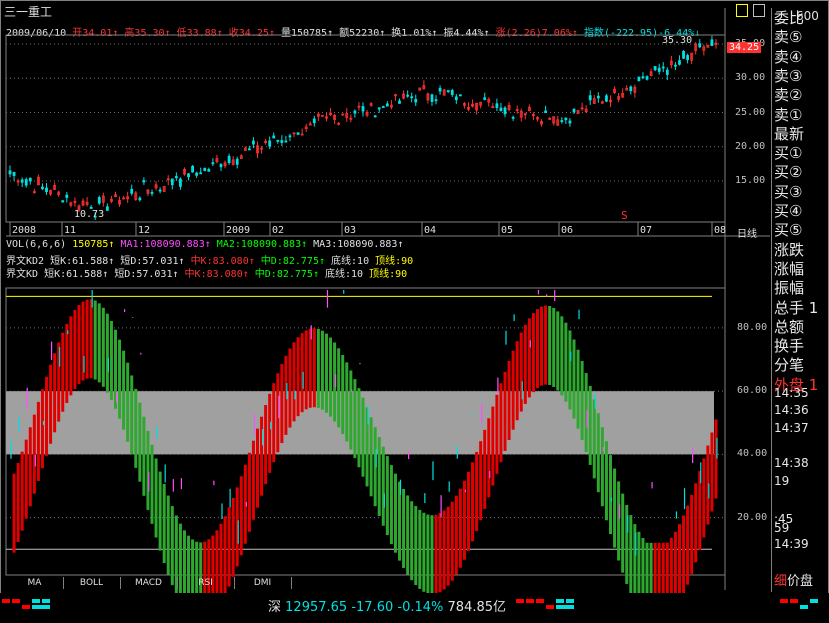  I want to click on tab-ma: MA, so click(35, 583).